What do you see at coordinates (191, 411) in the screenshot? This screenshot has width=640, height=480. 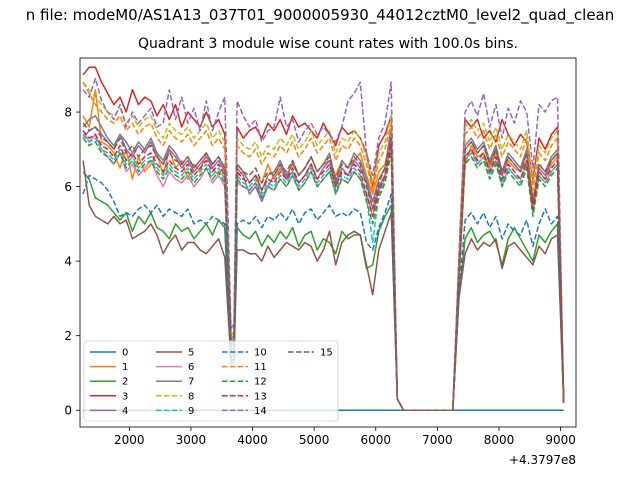 I see `legend-label-9: 9` at bounding box center [191, 411].